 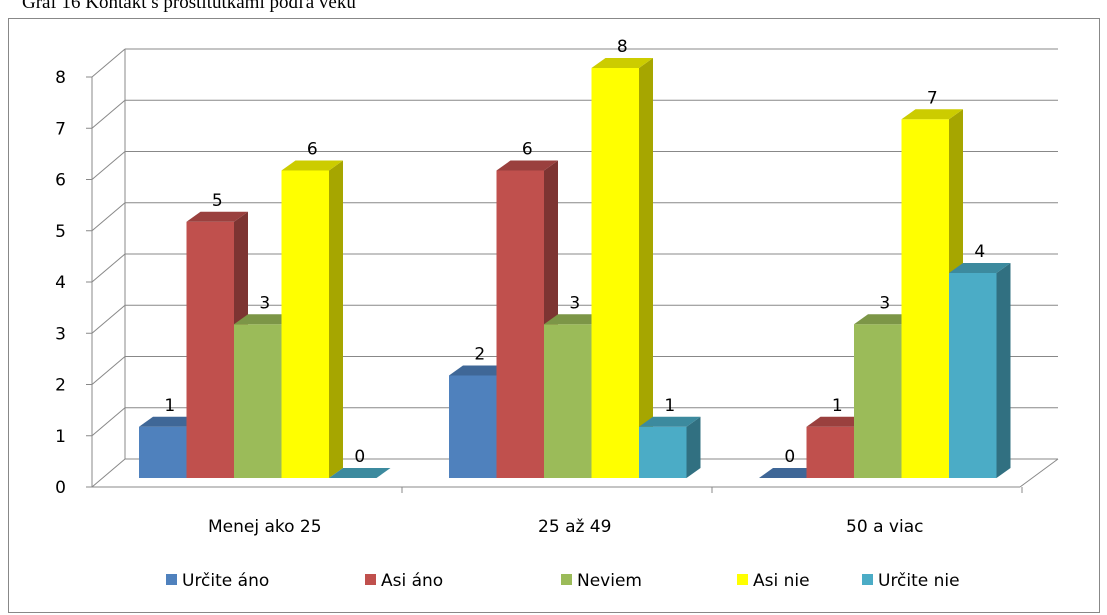 I want to click on floor-edge, so click(x=1039, y=473).